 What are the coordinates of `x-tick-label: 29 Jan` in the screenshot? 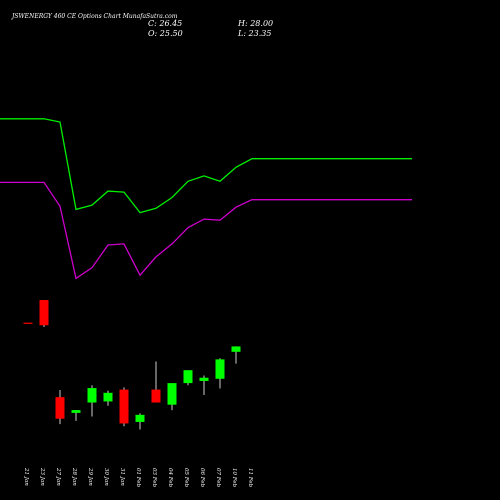 It's located at (90, 476).